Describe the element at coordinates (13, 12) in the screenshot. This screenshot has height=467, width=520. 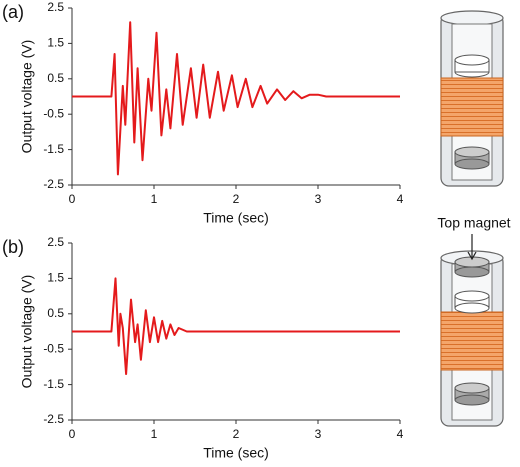
I see `panel-label: (a)` at that location.